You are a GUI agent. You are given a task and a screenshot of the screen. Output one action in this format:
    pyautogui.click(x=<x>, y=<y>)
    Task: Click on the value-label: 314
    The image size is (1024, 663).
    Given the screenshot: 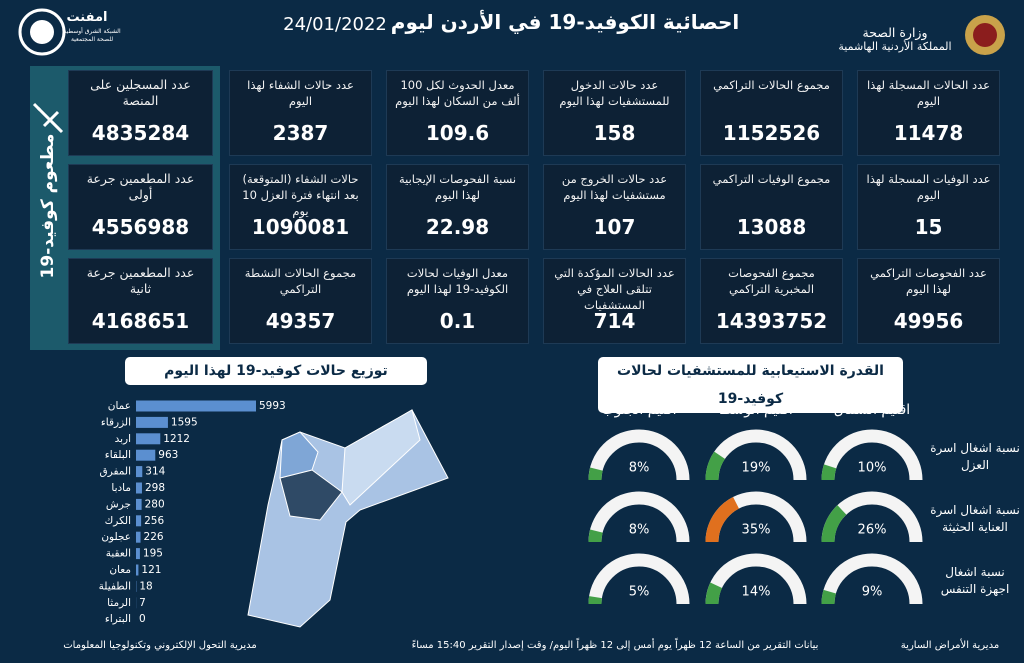 What is the action you would take?
    pyautogui.click(x=155, y=472)
    